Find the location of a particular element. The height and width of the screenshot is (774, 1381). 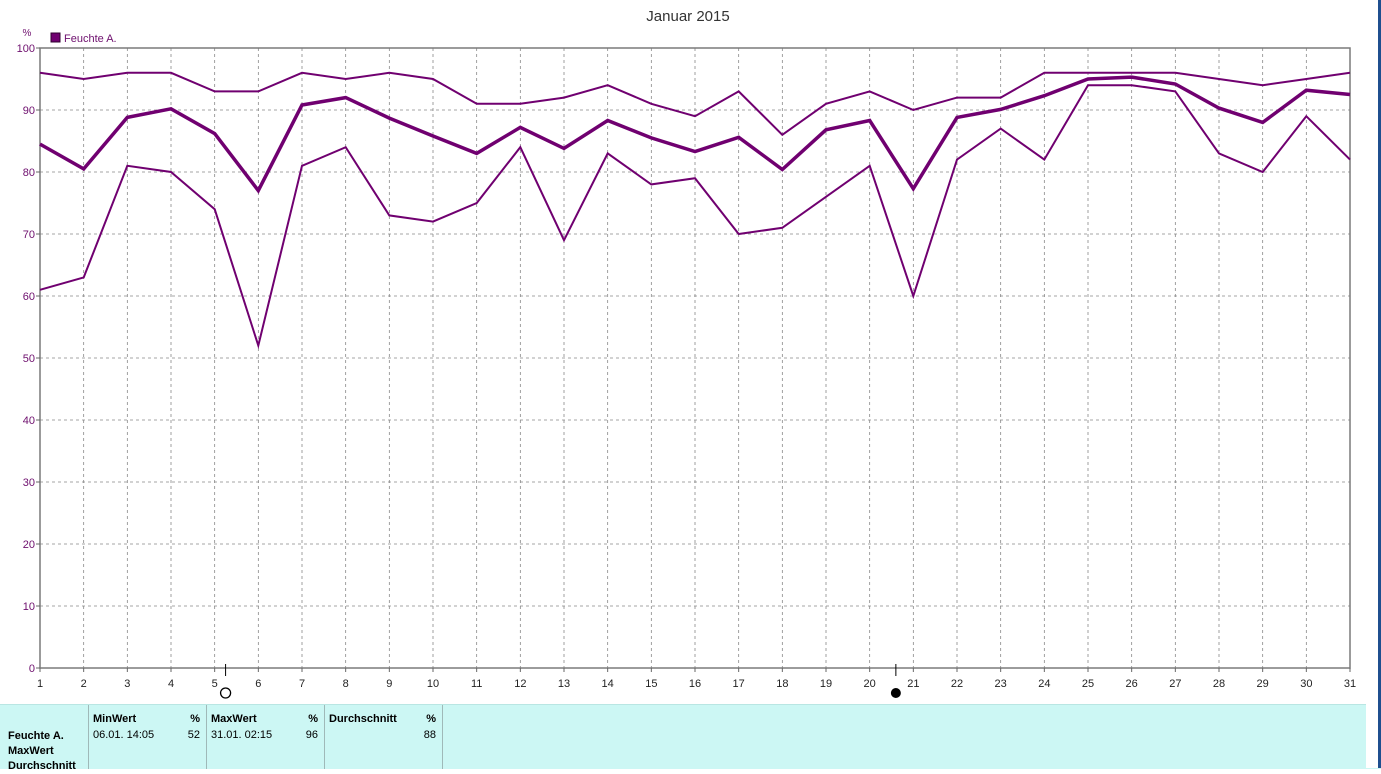

y-tick-label: 30 is located at coordinates (29, 483).